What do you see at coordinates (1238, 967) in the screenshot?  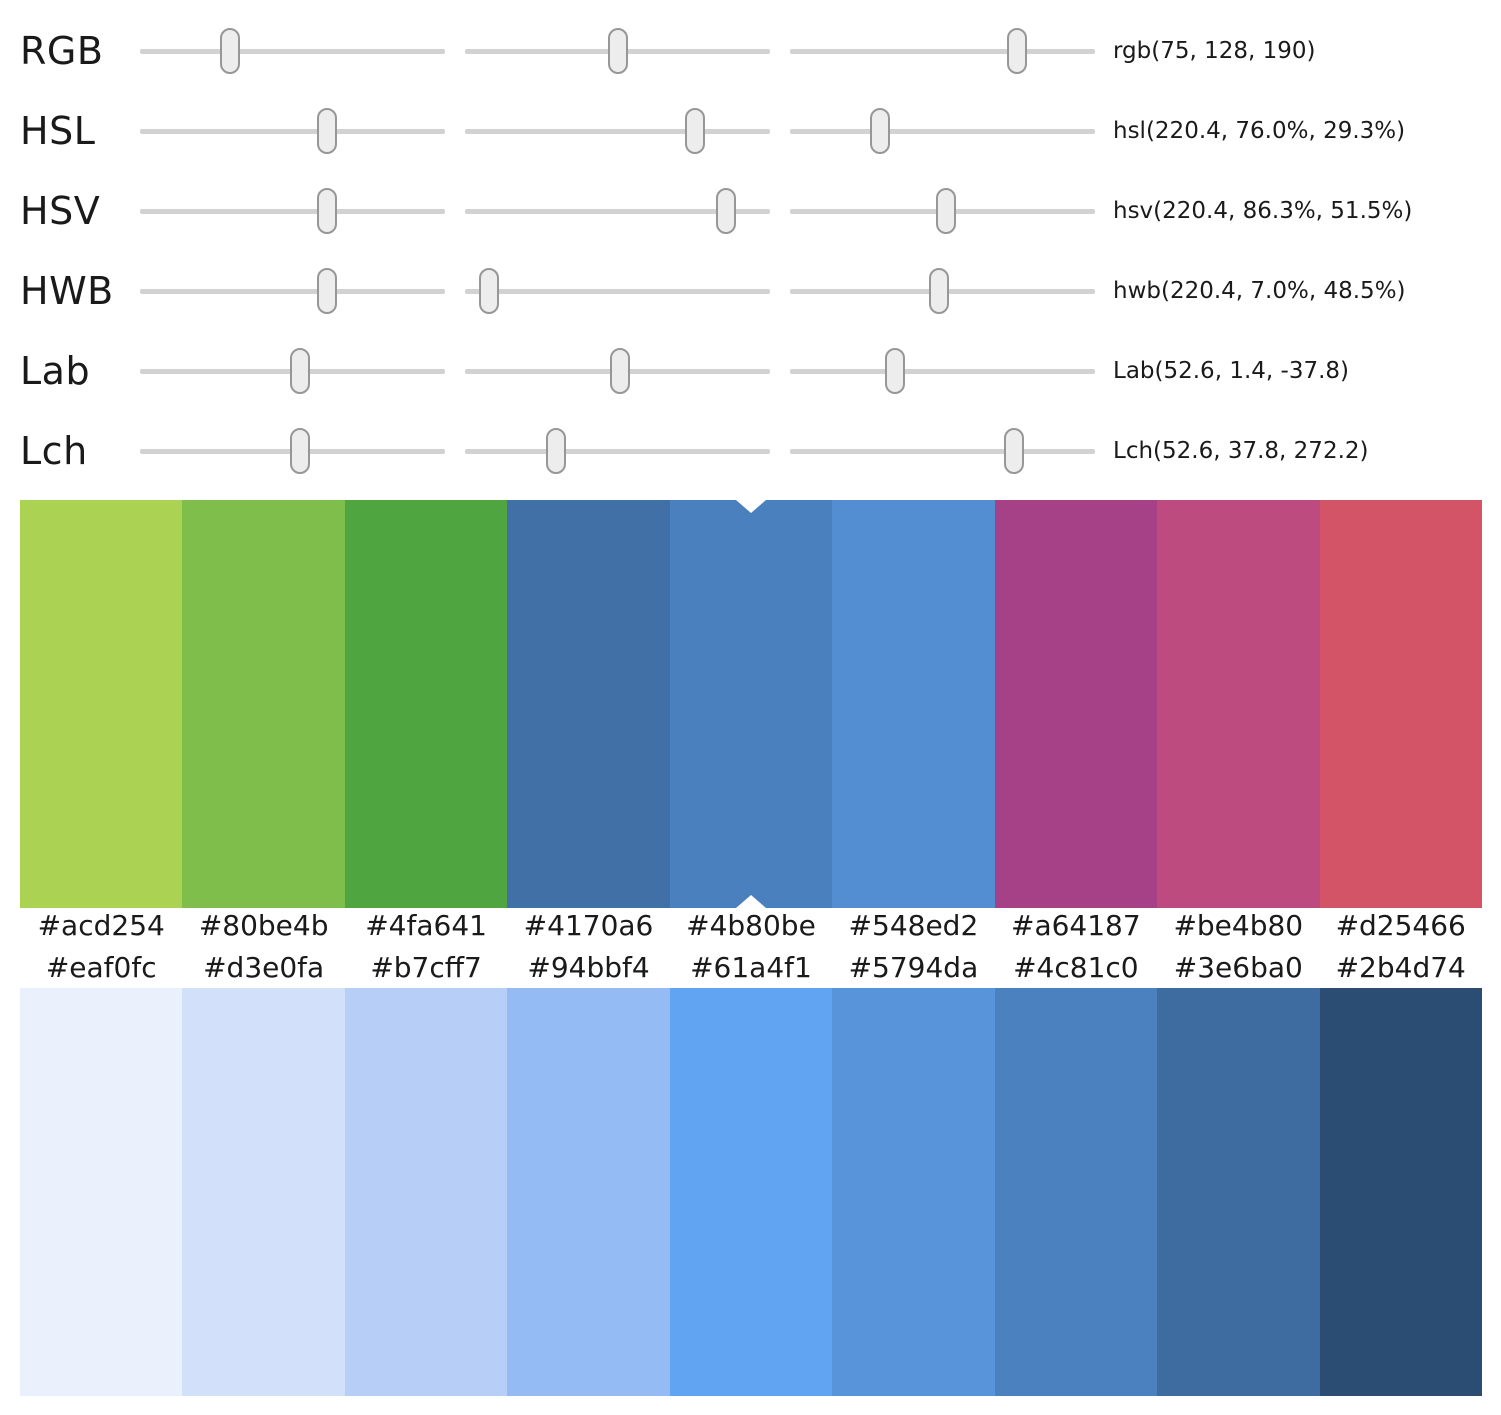 I see `lightness-hex-label-7: #3e6ba0` at bounding box center [1238, 967].